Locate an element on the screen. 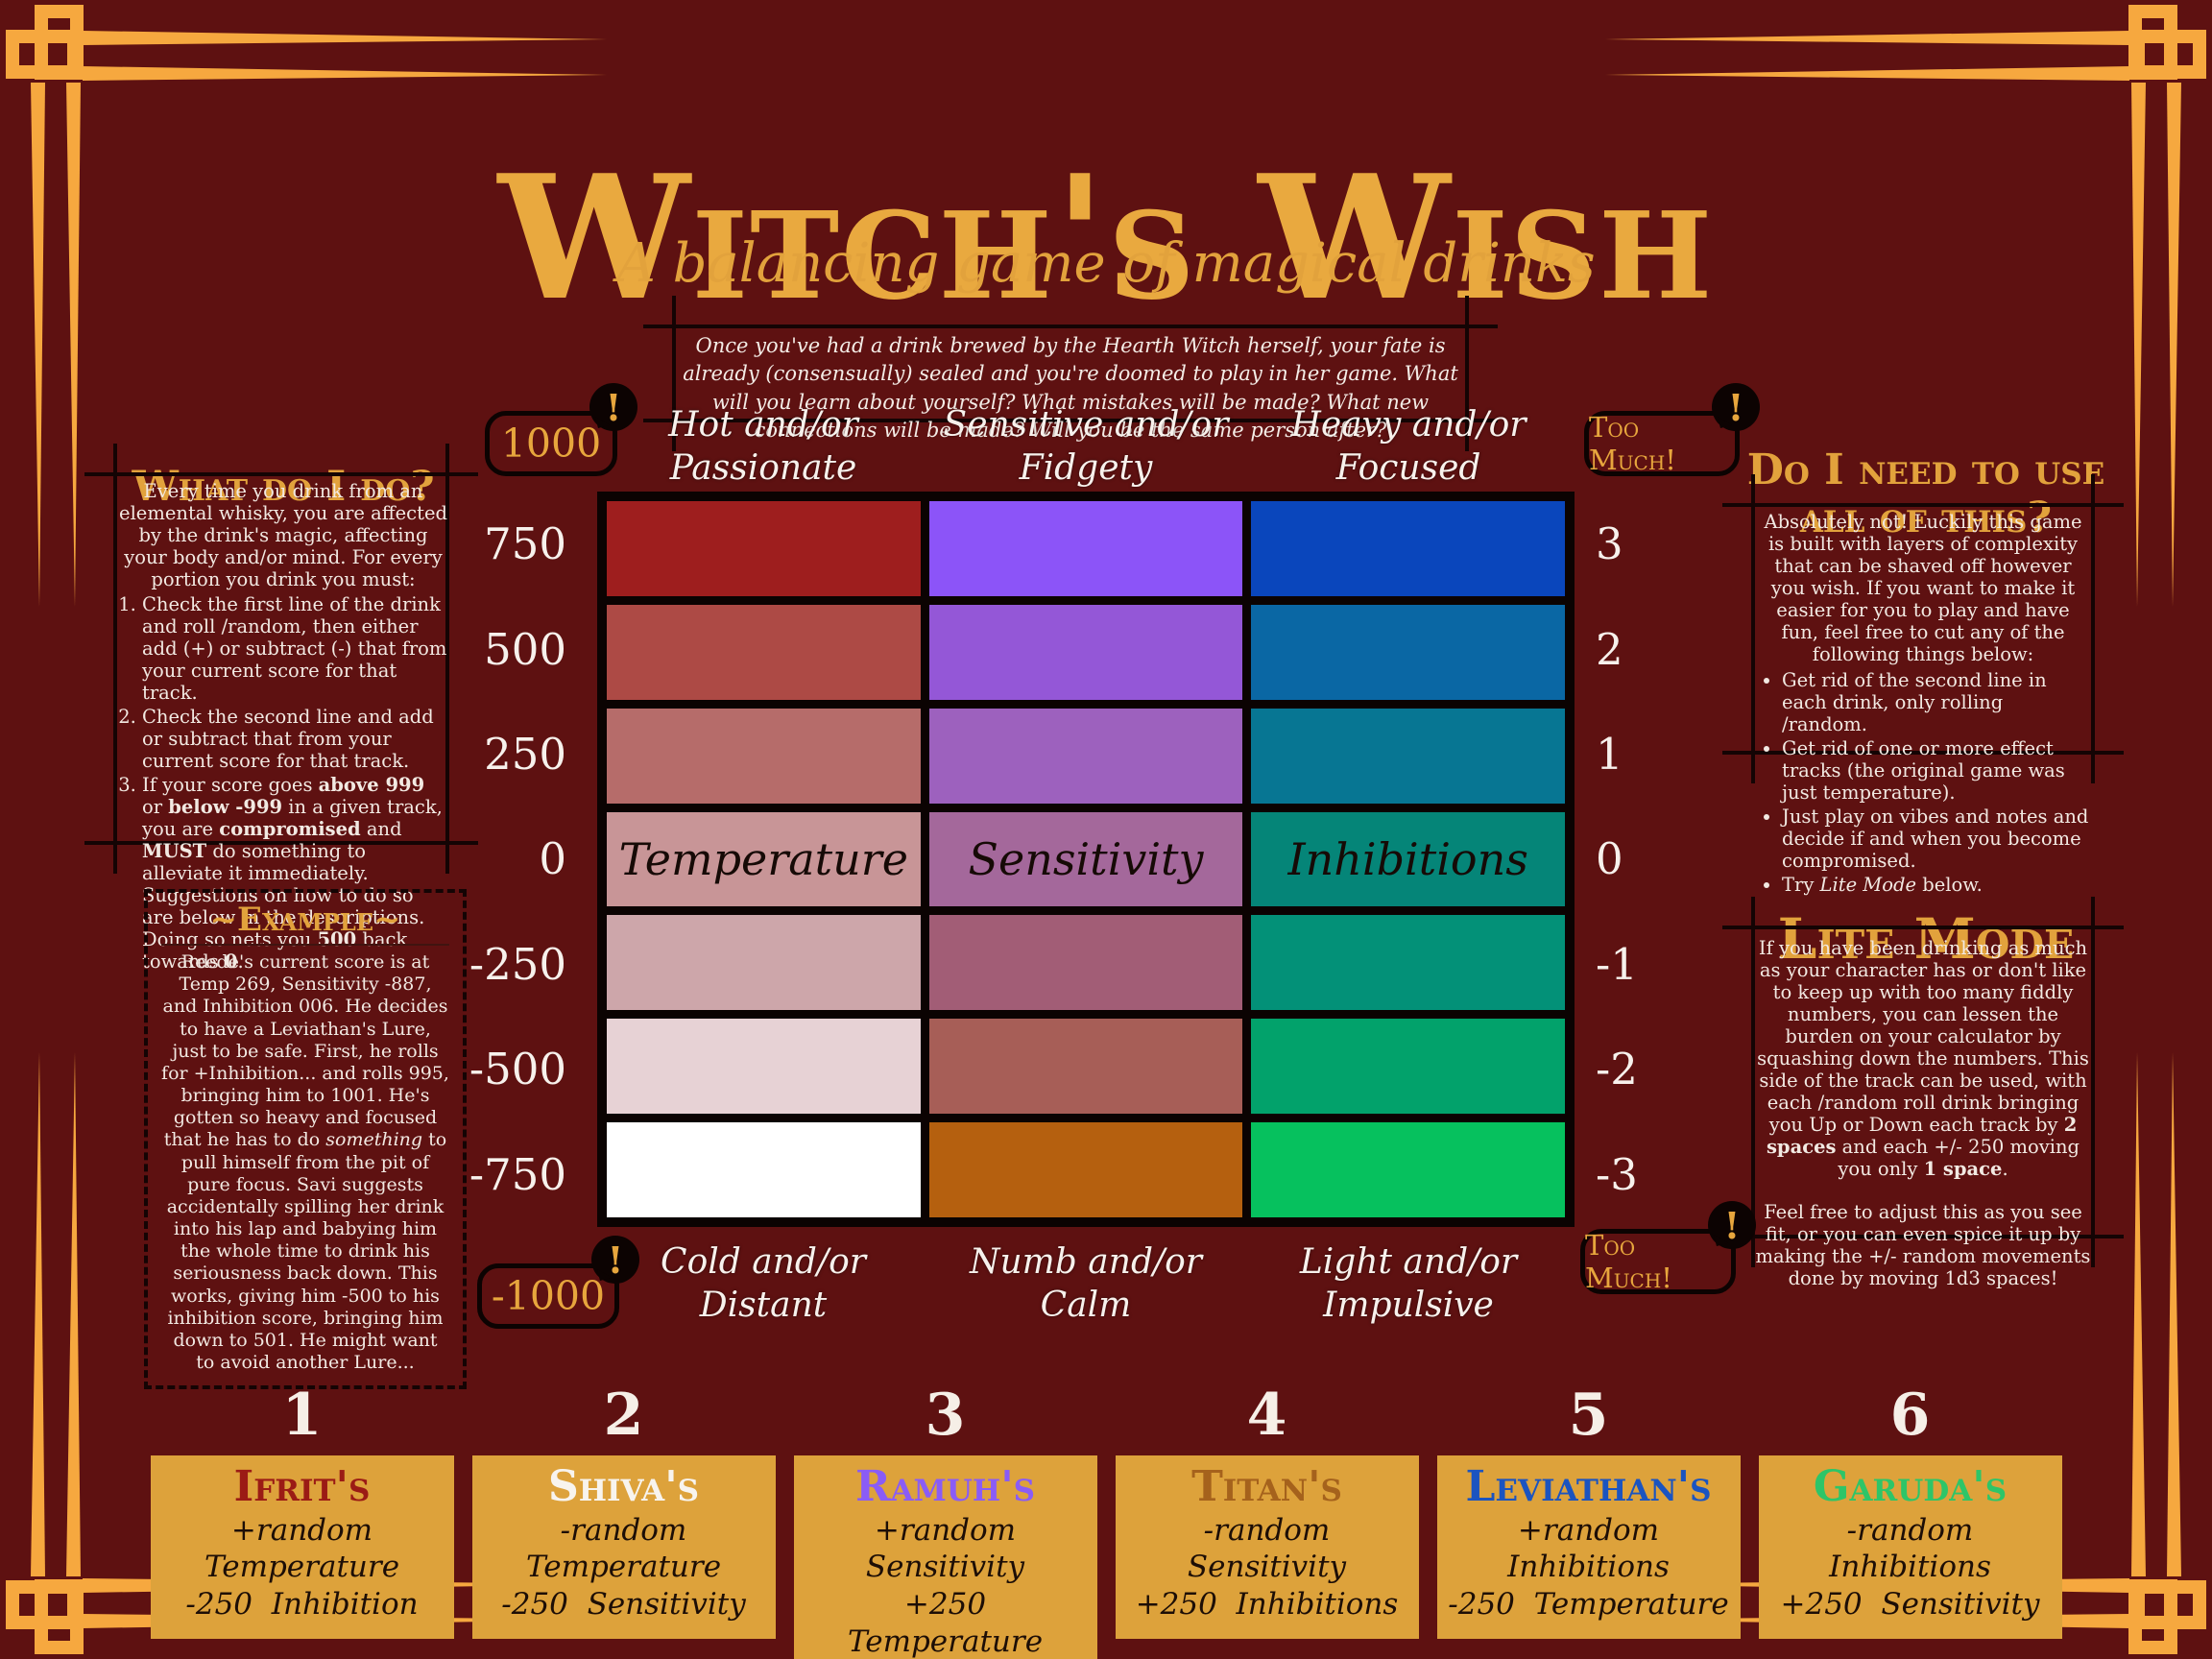 This screenshot has width=2212, height=1659. board-cell-sensitivity-0: Sensitivity is located at coordinates (1085, 859).